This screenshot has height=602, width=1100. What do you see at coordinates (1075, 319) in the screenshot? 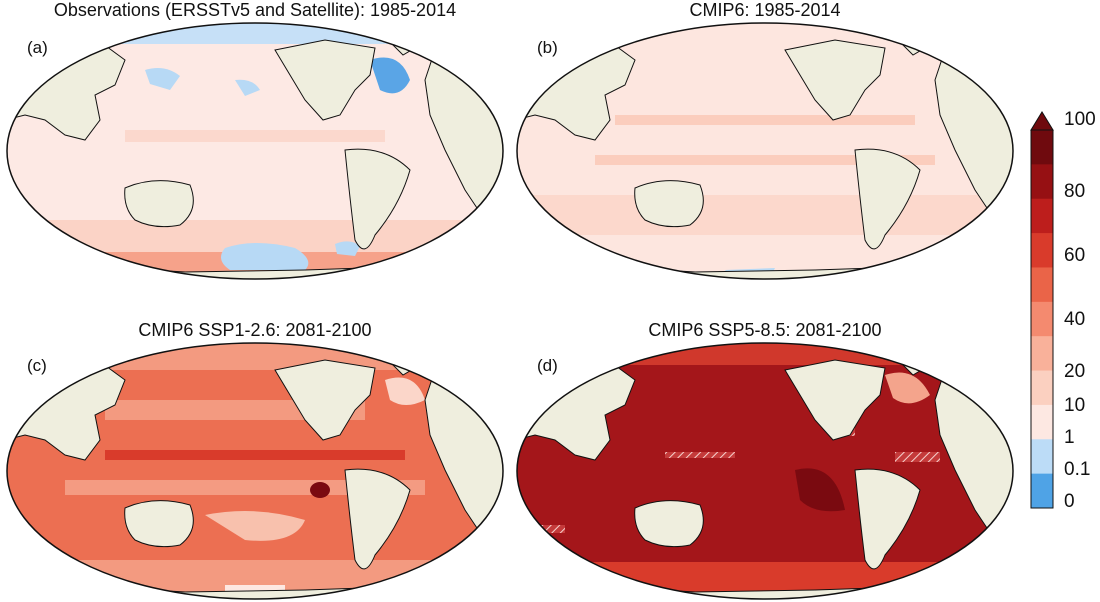
I see `colorbar-tick-label: 40` at bounding box center [1075, 319].